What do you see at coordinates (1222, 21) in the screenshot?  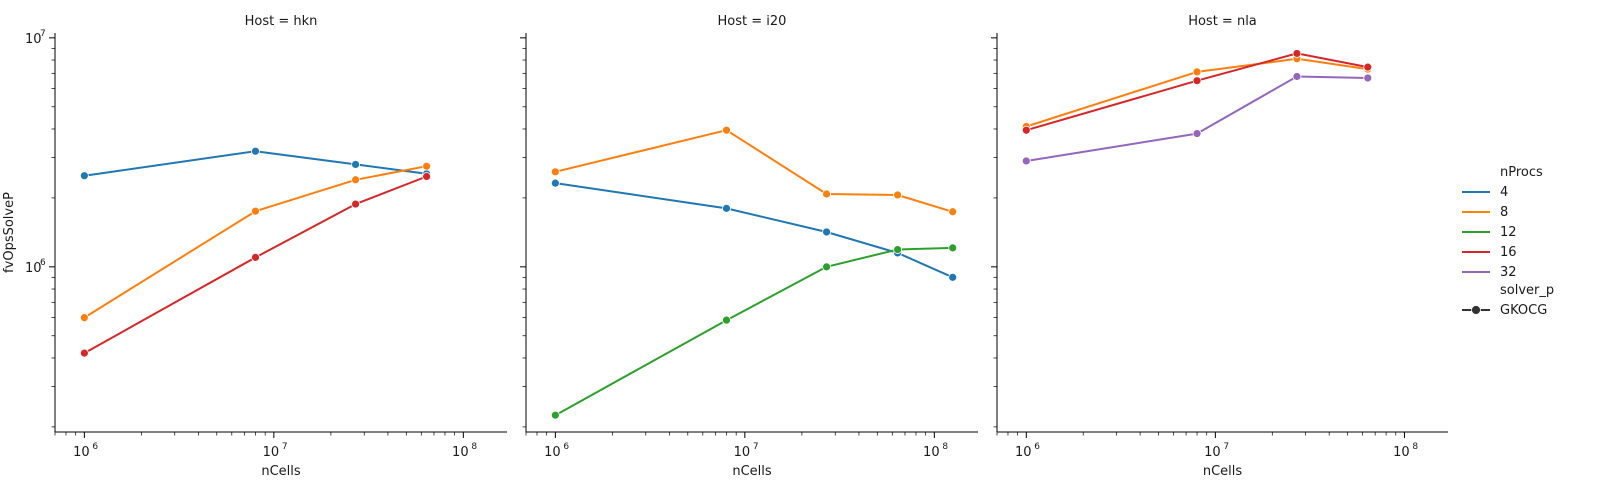 I see `panel-title: Host = nla` at bounding box center [1222, 21].